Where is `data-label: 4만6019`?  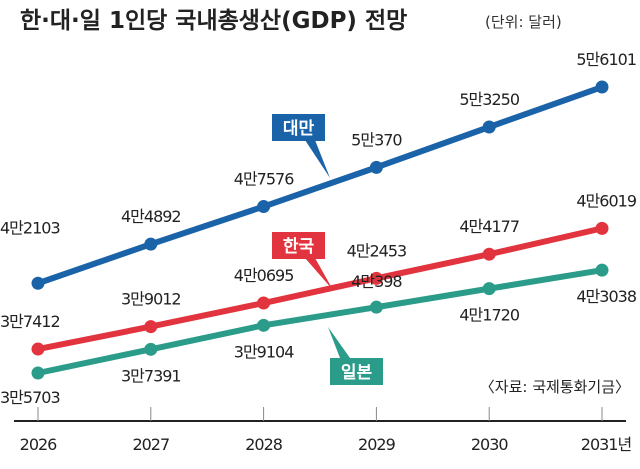 data-label: 4만6019 is located at coordinates (606, 200).